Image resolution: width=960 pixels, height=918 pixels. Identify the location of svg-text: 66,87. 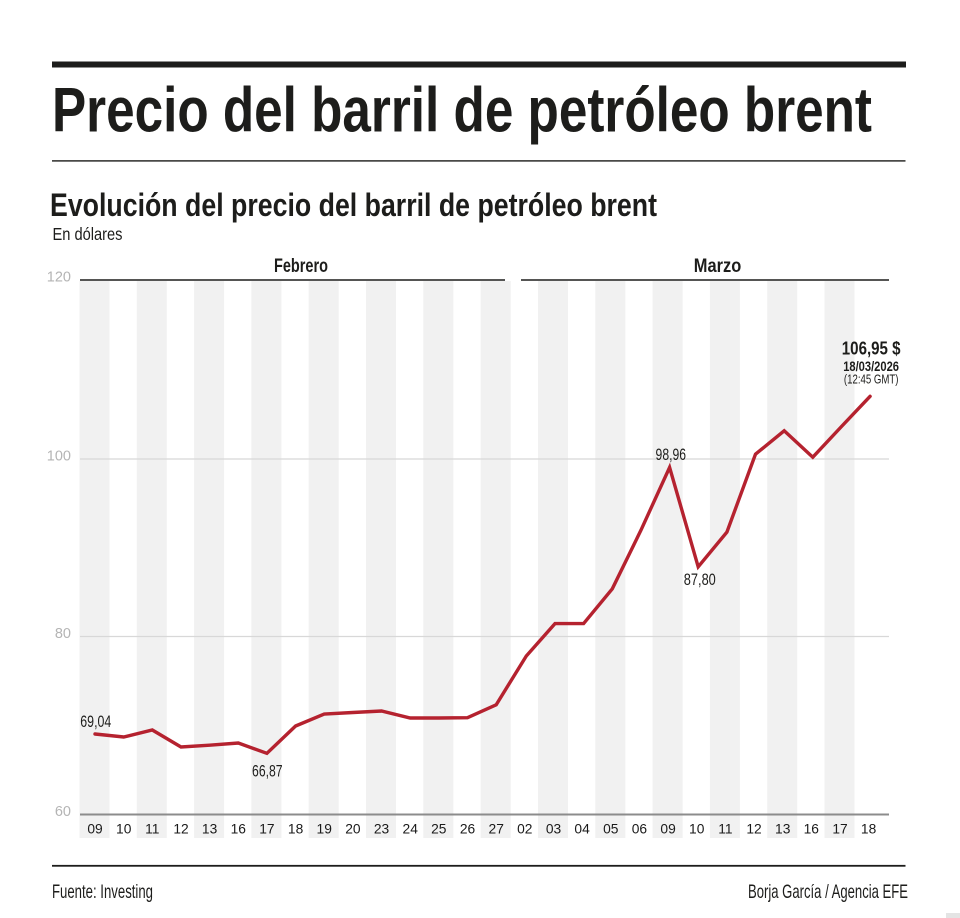
(267, 771).